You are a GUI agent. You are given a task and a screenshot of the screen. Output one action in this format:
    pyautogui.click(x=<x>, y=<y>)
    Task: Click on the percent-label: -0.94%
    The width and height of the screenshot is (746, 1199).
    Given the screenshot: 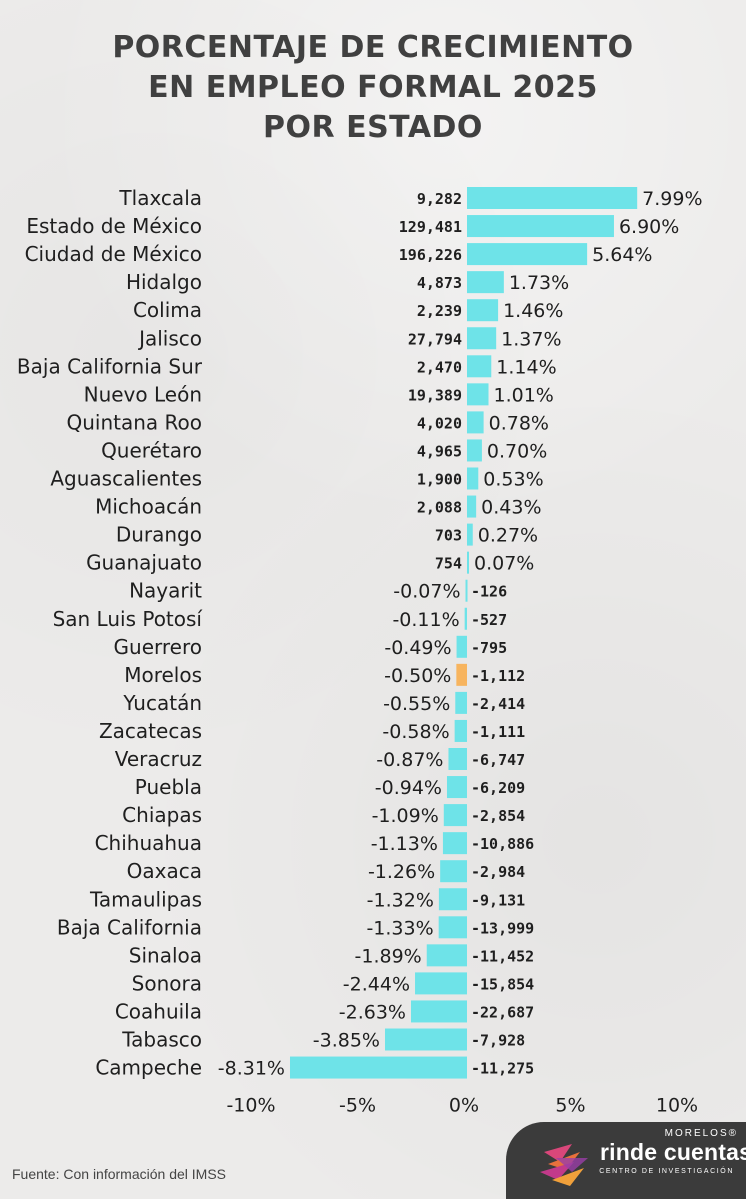 What is the action you would take?
    pyautogui.click(x=408, y=788)
    